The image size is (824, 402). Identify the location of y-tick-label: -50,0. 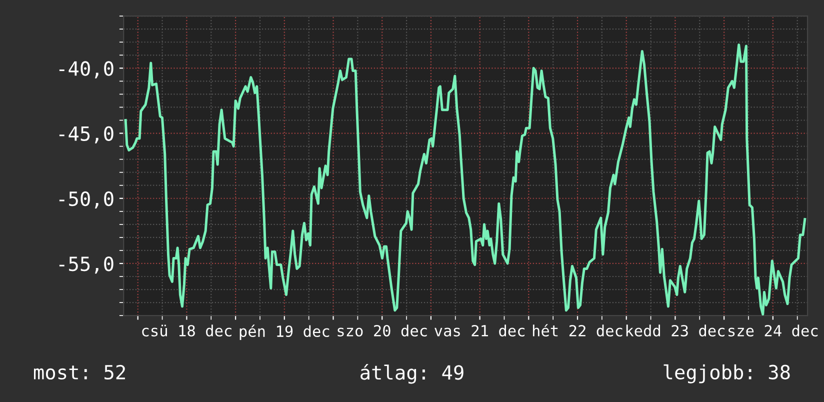
(86, 200).